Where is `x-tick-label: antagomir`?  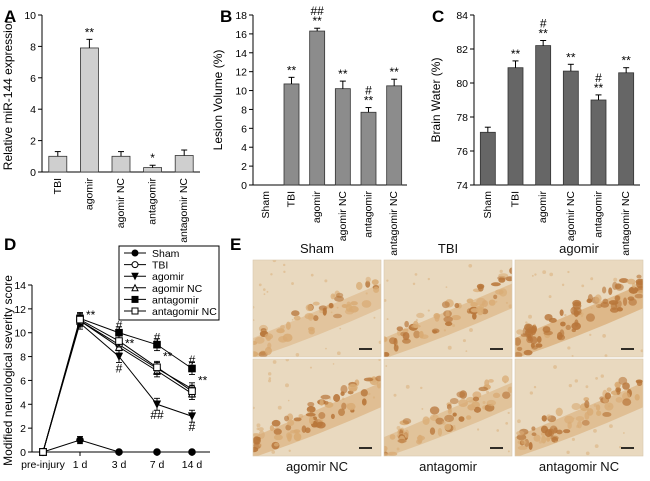 x-tick-label: antagomir is located at coordinates (599, 214).